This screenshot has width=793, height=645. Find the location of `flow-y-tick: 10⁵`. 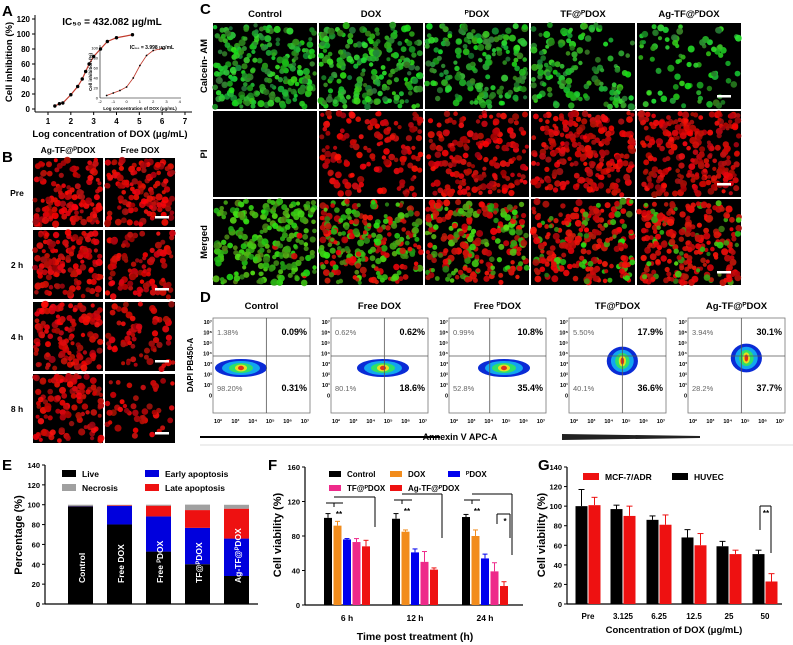

flow-y-tick: 10⁵ is located at coordinates (682, 344).